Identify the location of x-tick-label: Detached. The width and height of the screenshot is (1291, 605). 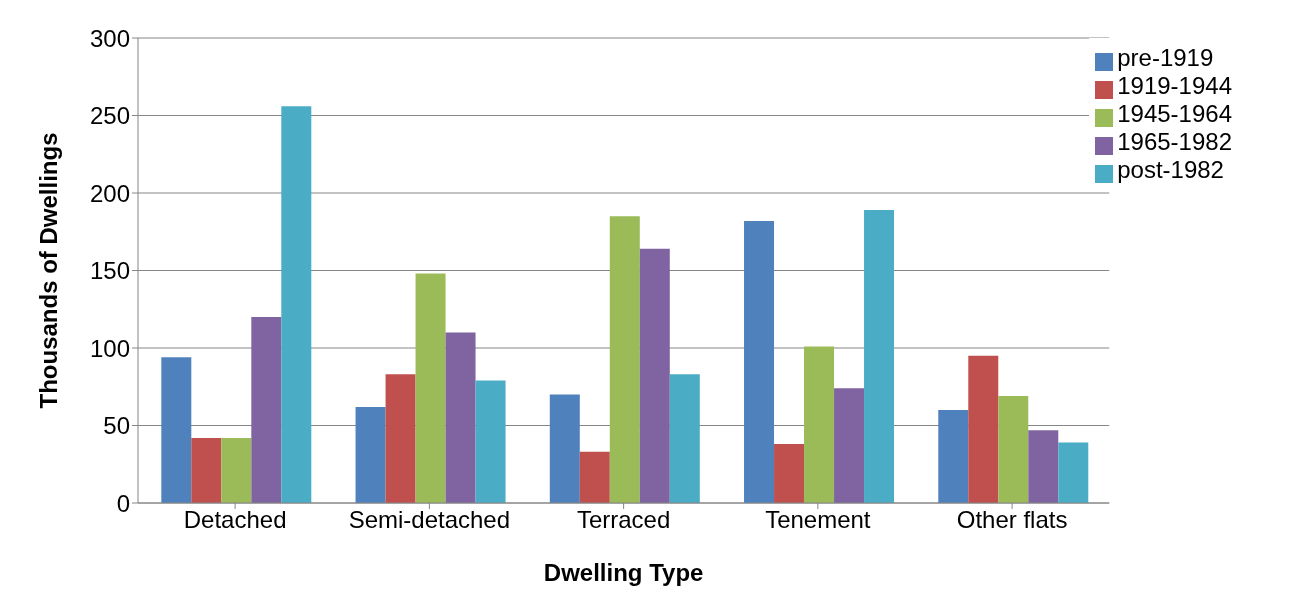
(235, 520).